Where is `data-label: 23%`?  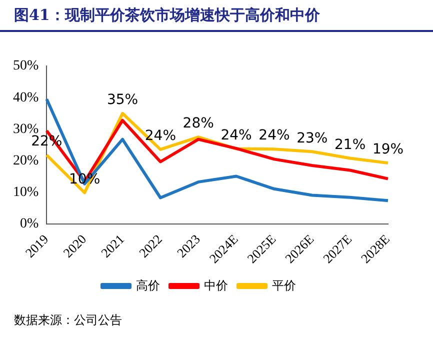 data-label: 23% is located at coordinates (312, 138).